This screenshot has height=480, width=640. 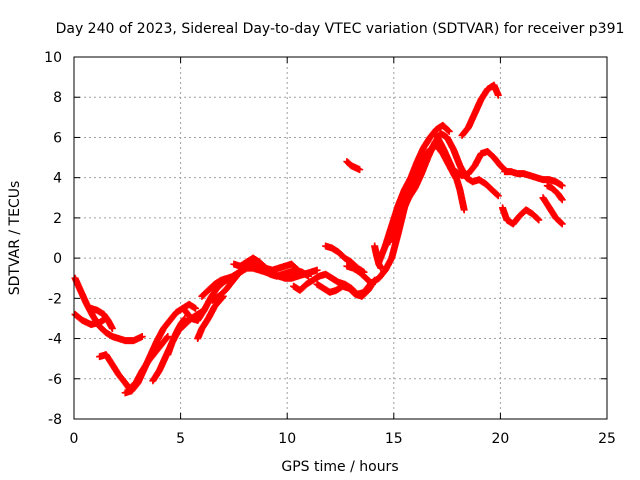 What do you see at coordinates (90, 319) in the screenshot?
I see `series-s2` at bounding box center [90, 319].